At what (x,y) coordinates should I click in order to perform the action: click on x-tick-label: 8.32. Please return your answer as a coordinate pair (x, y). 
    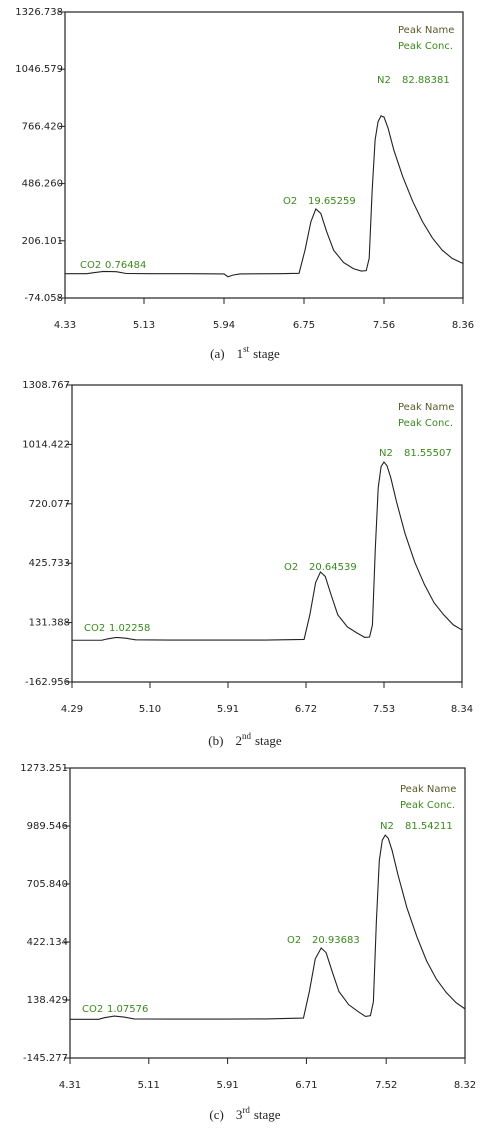
    Looking at the image, I should click on (465, 1085).